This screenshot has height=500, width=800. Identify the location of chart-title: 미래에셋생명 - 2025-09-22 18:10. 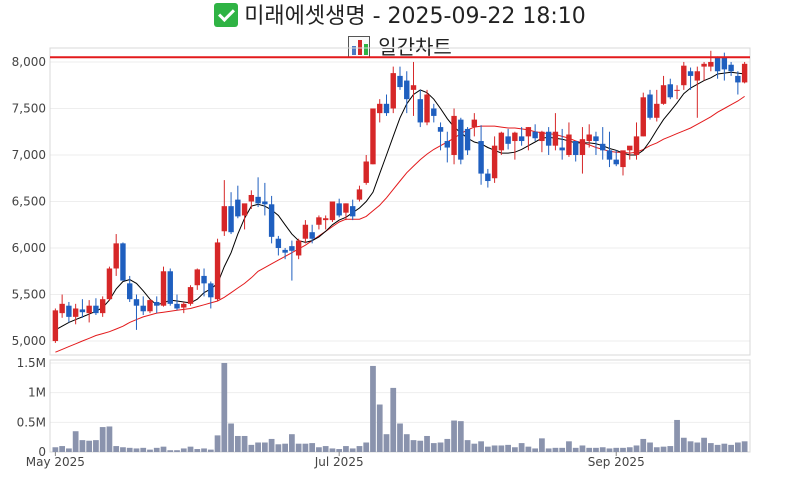
(400, 17).